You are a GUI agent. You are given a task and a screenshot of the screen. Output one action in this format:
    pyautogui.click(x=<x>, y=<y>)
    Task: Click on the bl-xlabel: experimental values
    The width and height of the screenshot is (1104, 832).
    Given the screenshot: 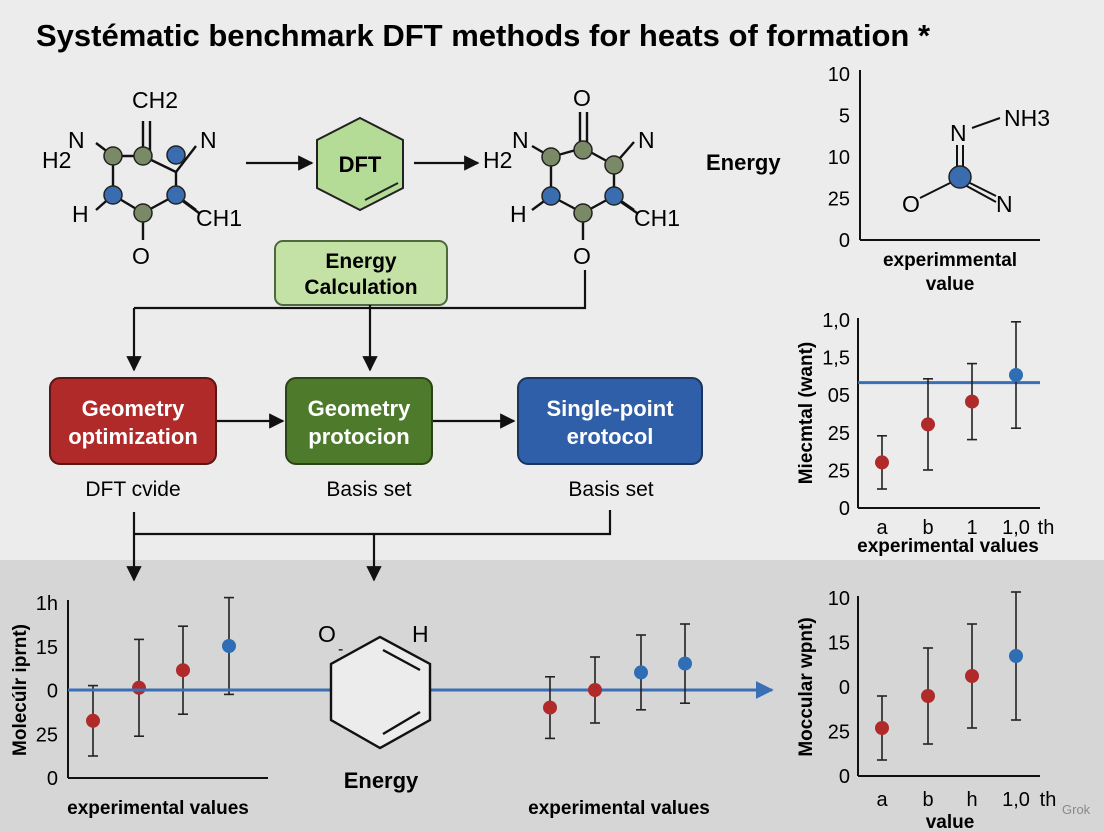 What is the action you would take?
    pyautogui.click(x=158, y=808)
    